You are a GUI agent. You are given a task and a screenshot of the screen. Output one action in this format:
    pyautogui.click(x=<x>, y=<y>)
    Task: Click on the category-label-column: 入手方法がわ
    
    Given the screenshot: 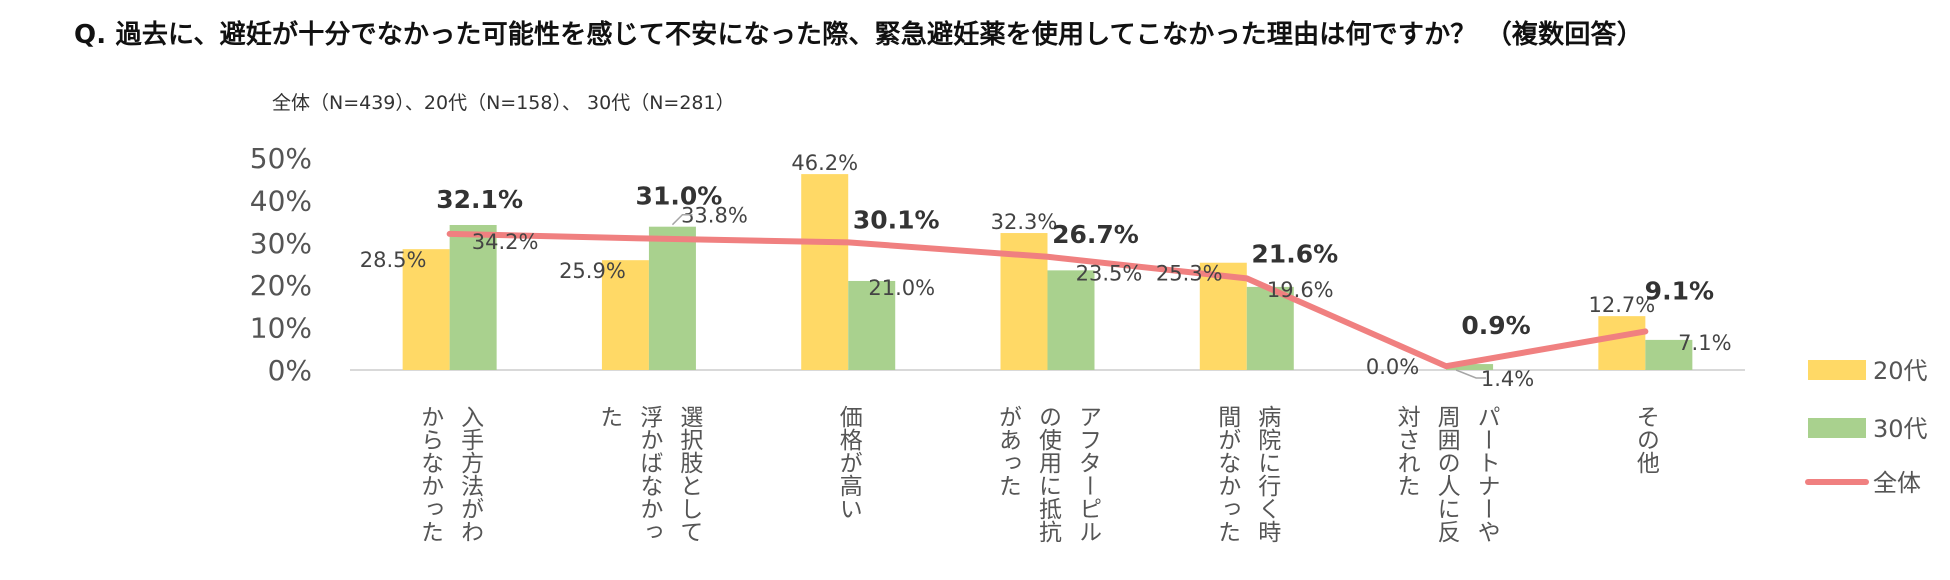 What is the action you would take?
    pyautogui.click(x=471, y=474)
    